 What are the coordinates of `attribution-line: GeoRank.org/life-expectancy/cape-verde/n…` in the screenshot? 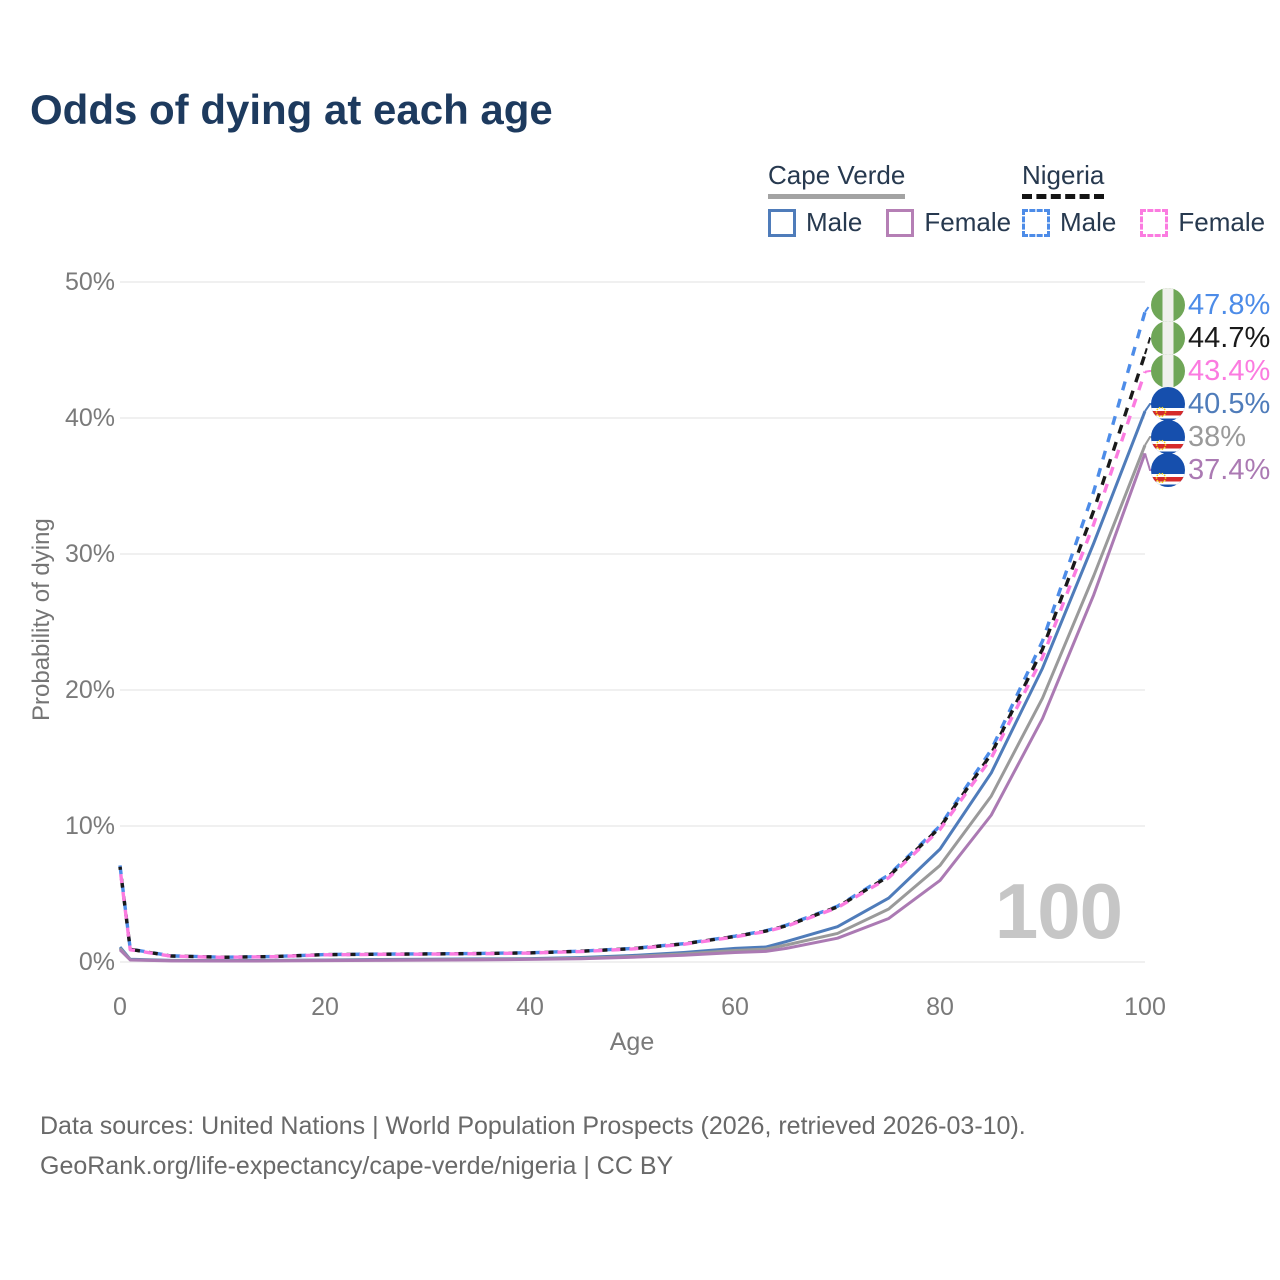 It's located at (357, 1166).